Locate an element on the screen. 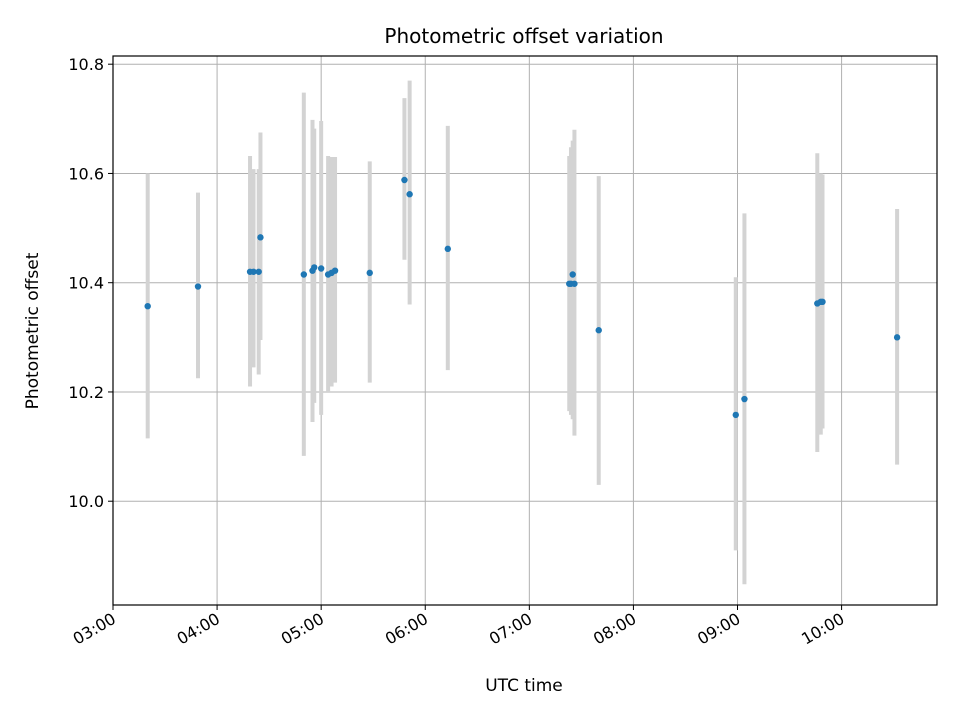 This screenshot has height=720, width=960. x-axis-label: UTC time is located at coordinates (524, 686).